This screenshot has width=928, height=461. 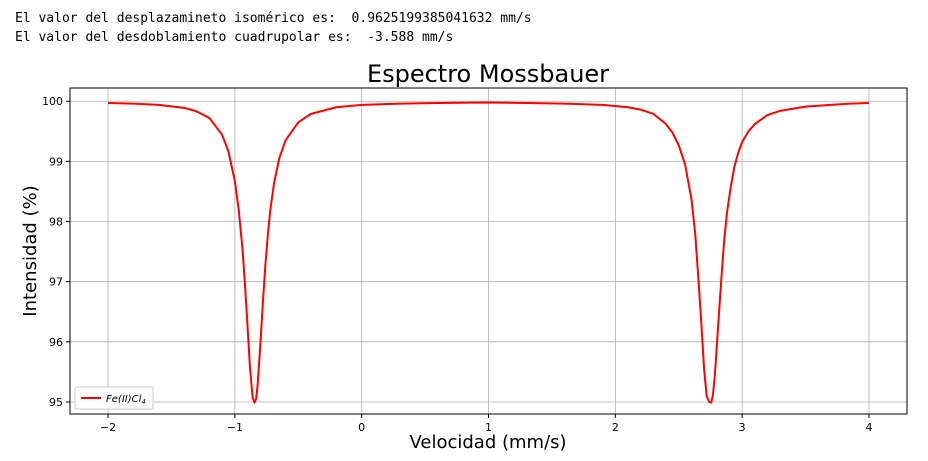 I want to click on chart-title: Espectro Mossbauer, so click(x=488, y=74).